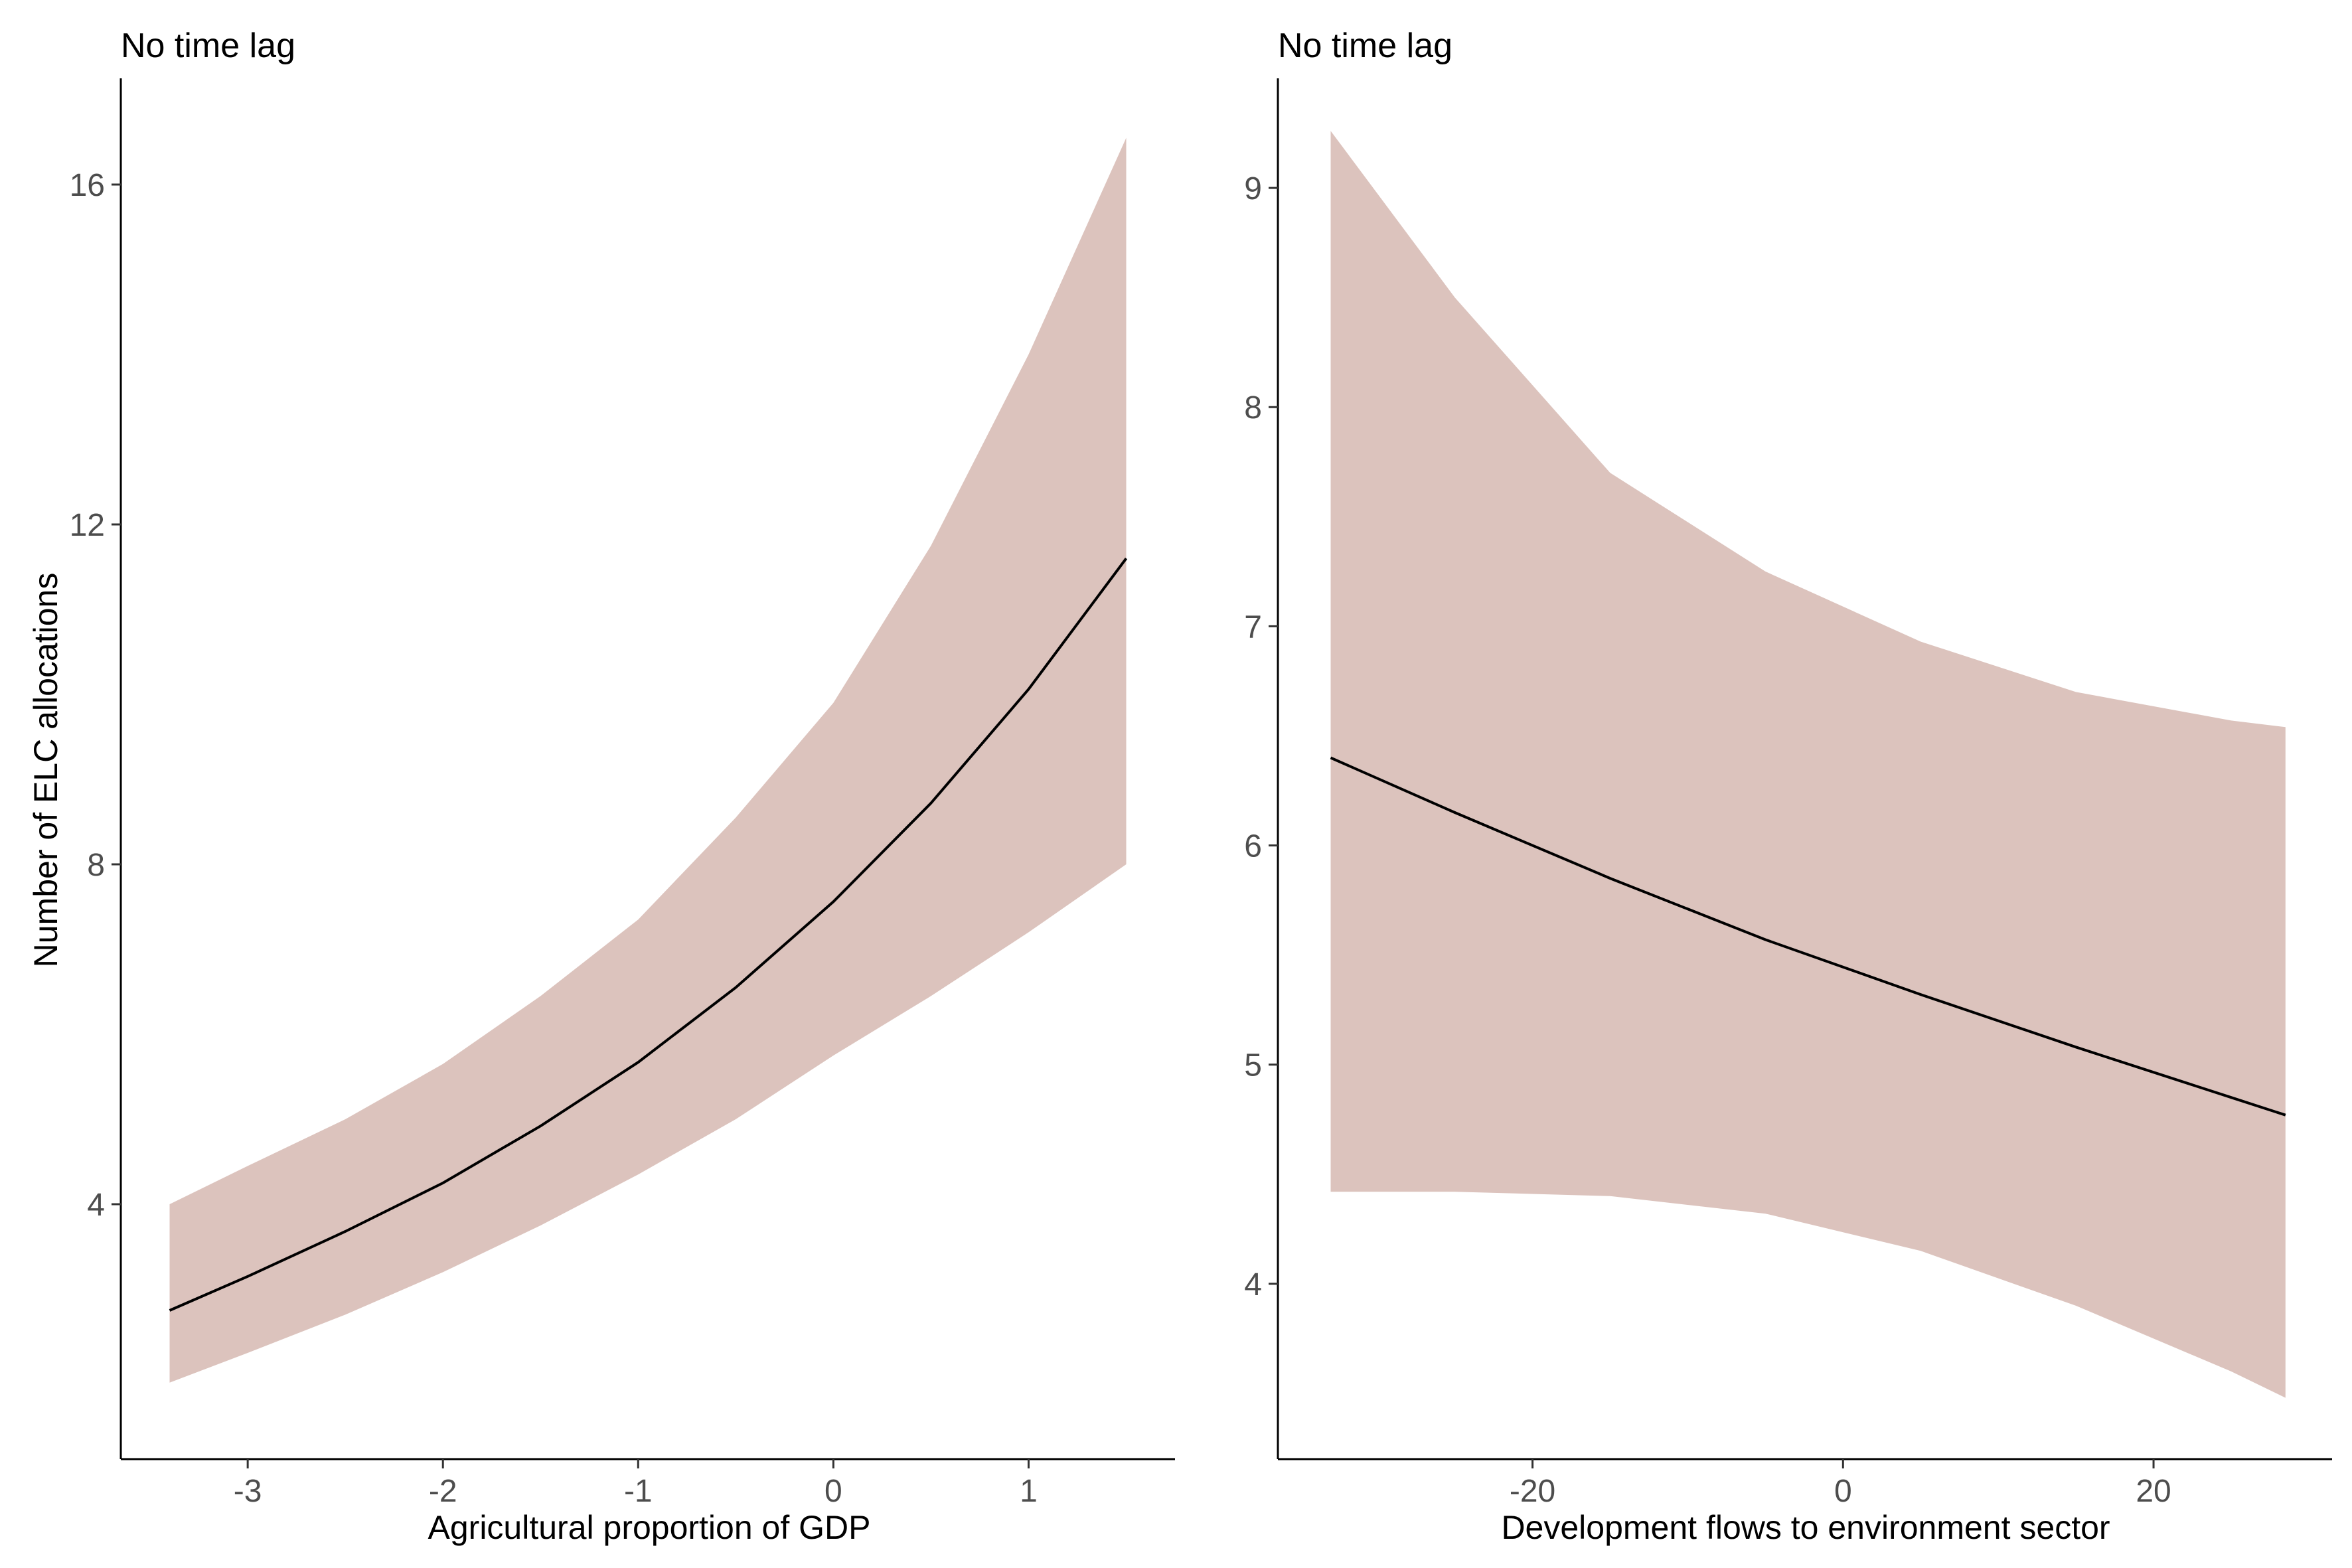 This screenshot has height=1568, width=2352. What do you see at coordinates (1805, 1528) in the screenshot?
I see `right-x-axis-title: Development flows to environment sector` at bounding box center [1805, 1528].